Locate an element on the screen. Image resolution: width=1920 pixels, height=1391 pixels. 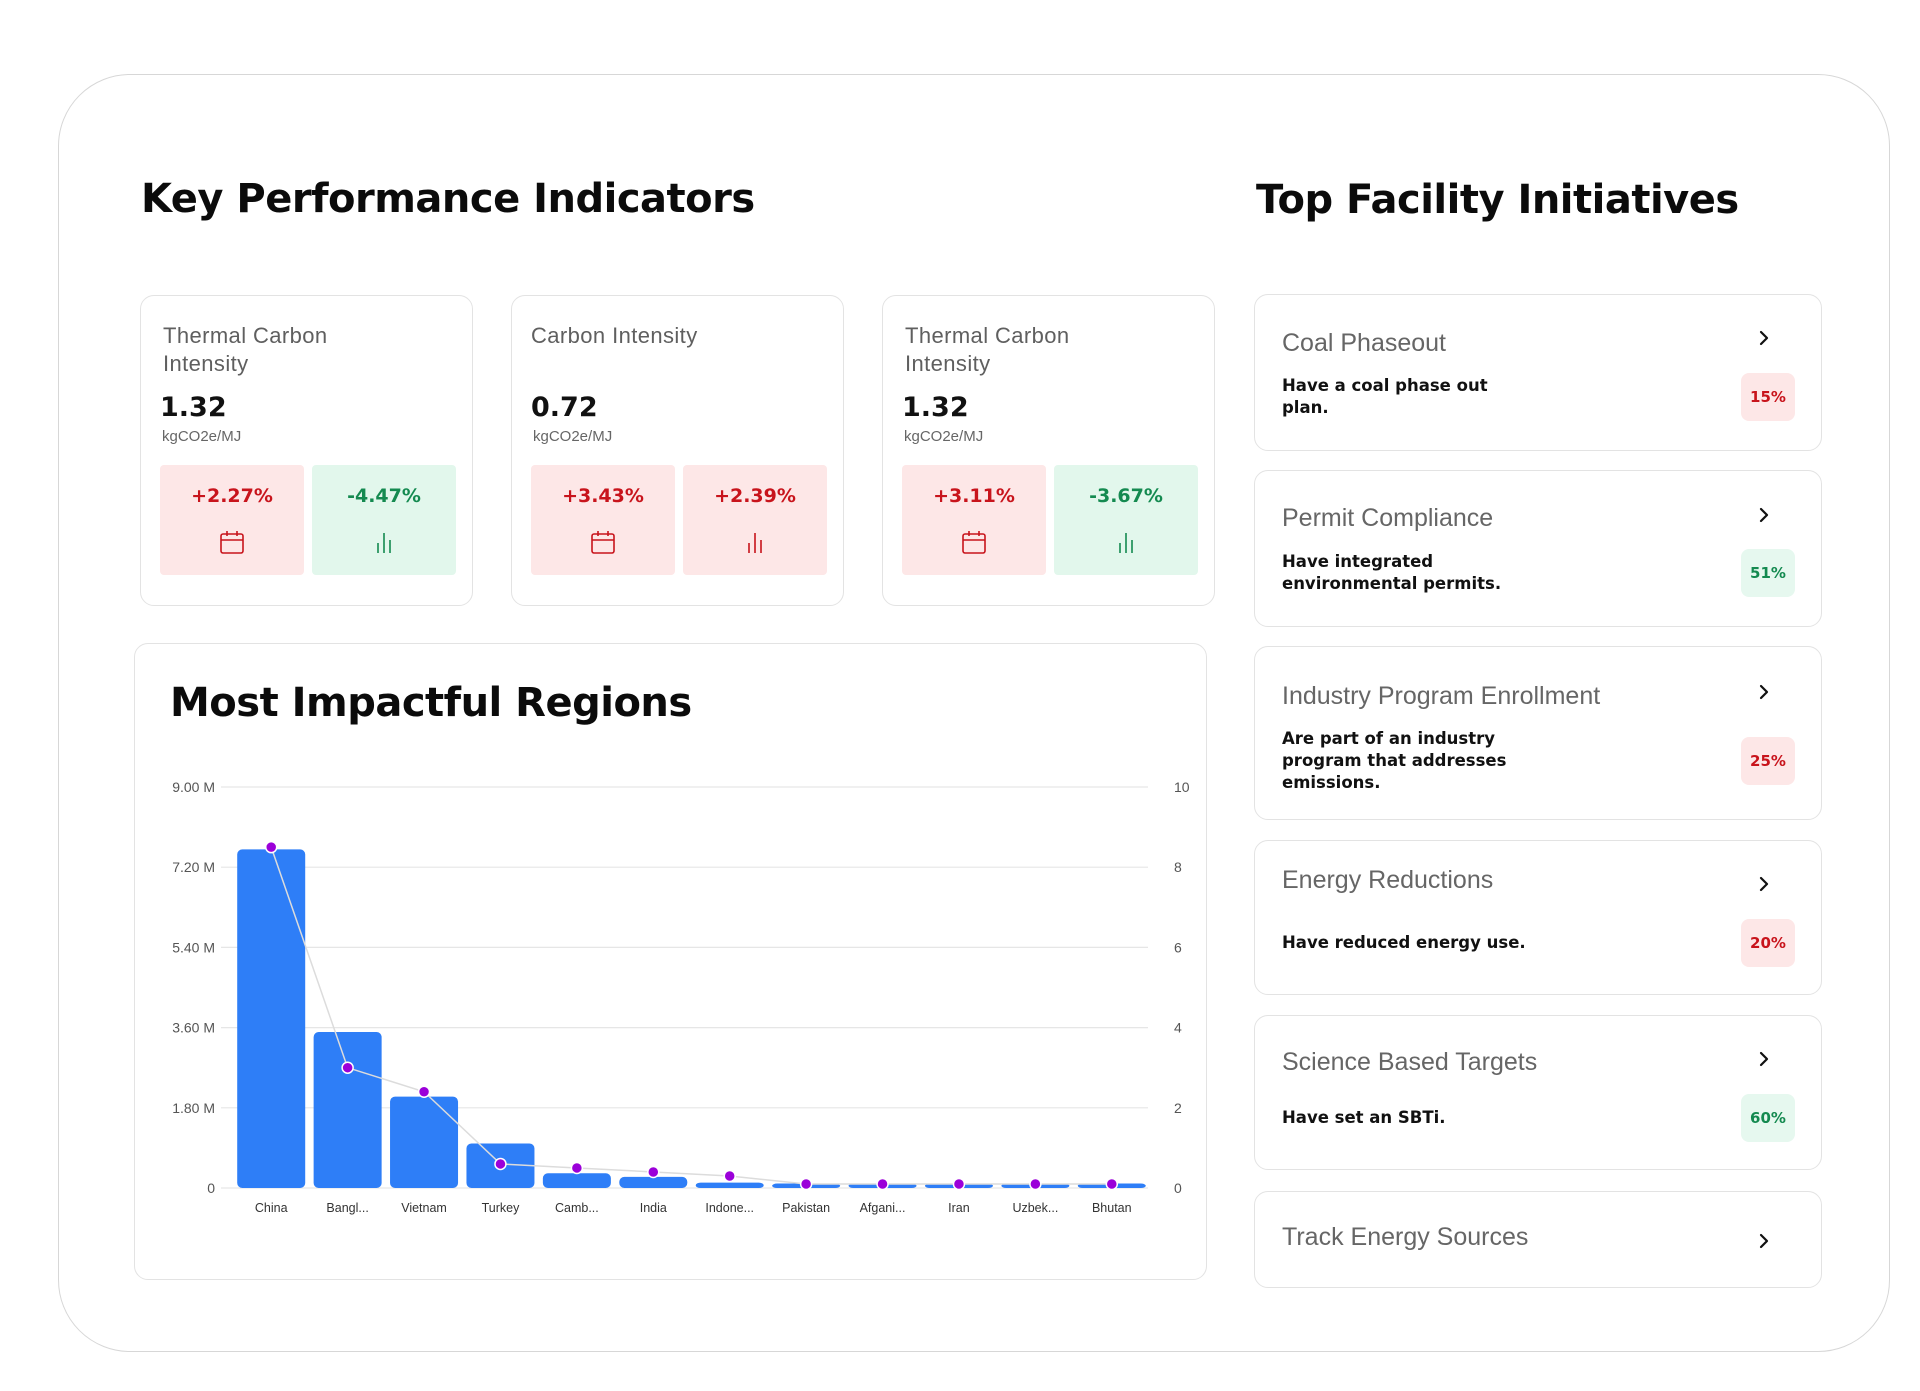
initiative-title: Science Based Targets is located at coordinates (1410, 1062).